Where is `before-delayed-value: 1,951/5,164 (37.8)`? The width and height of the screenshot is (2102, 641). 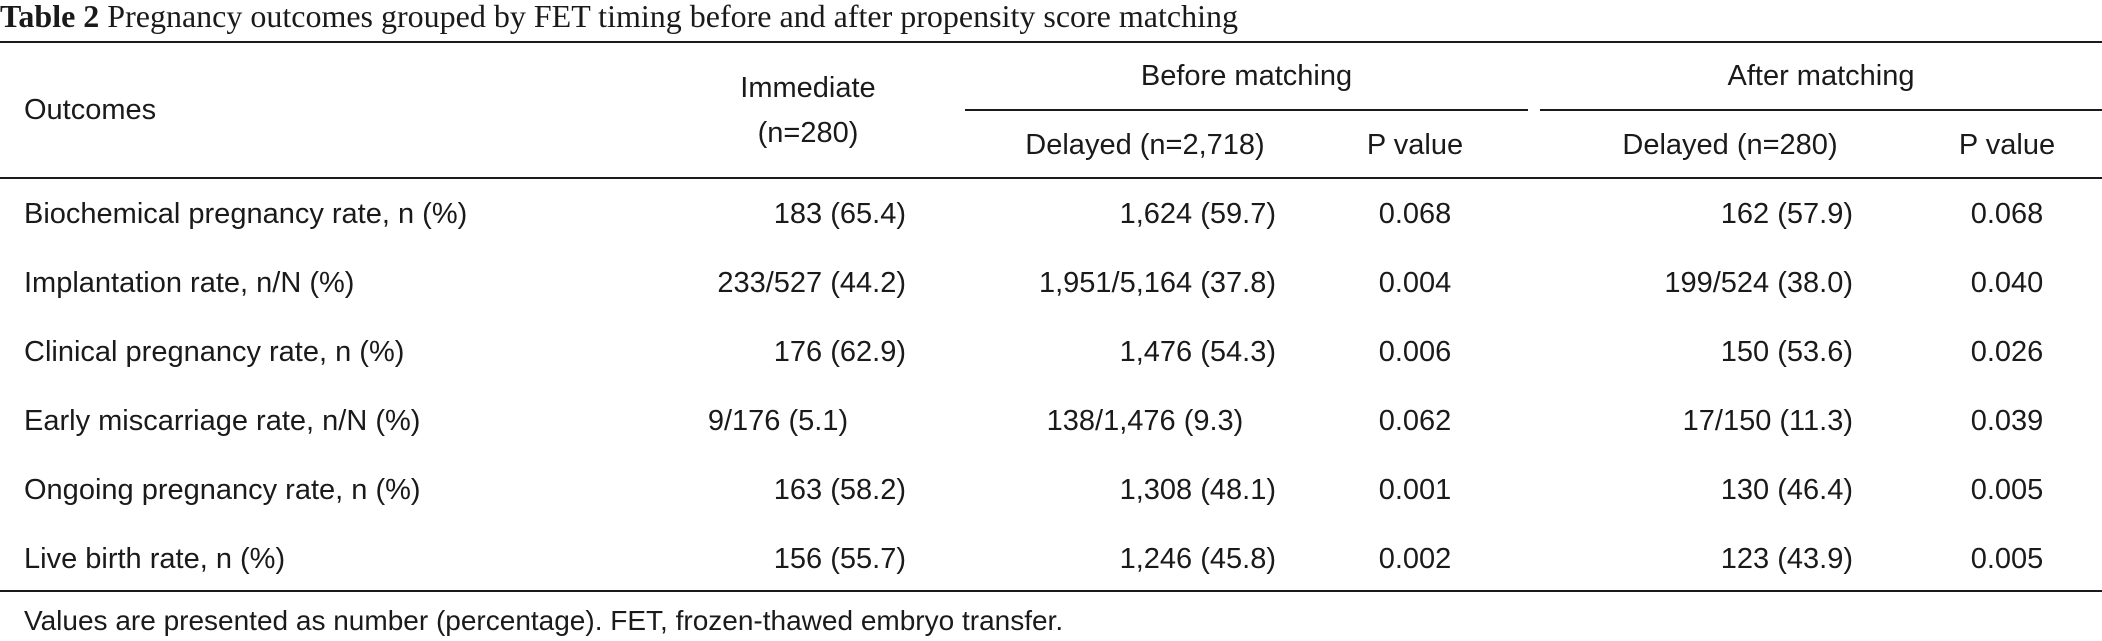
before-delayed-value: 1,951/5,164 (37.8) is located at coordinates (1157, 283).